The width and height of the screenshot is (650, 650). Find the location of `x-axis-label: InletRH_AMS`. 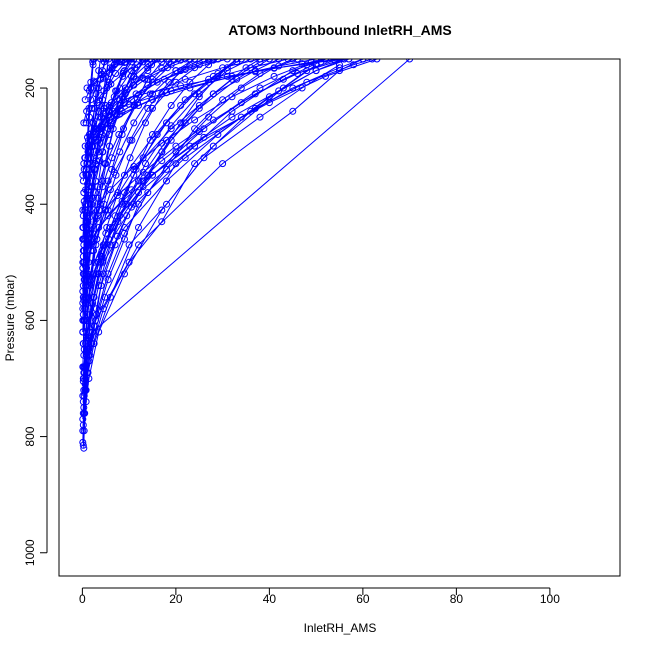

x-axis-label: InletRH_AMS is located at coordinates (340, 628).